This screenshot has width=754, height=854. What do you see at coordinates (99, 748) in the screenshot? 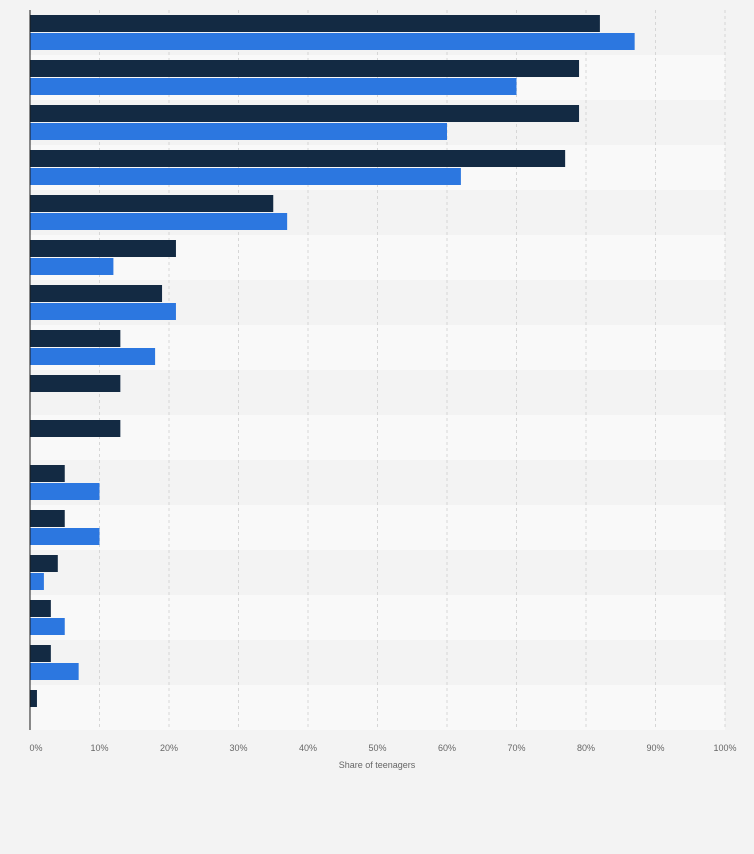
I see `x-tick-label: 10%` at bounding box center [99, 748].